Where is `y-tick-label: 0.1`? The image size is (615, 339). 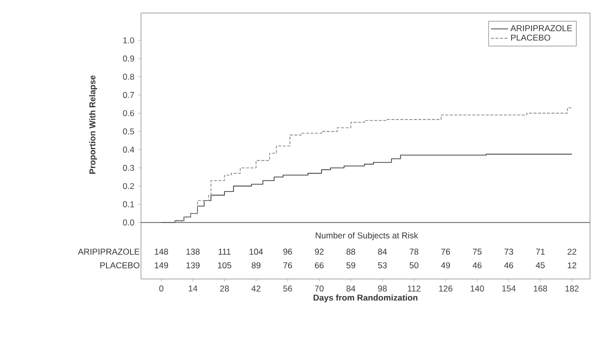
y-tick-label: 0.1 is located at coordinates (128, 204).